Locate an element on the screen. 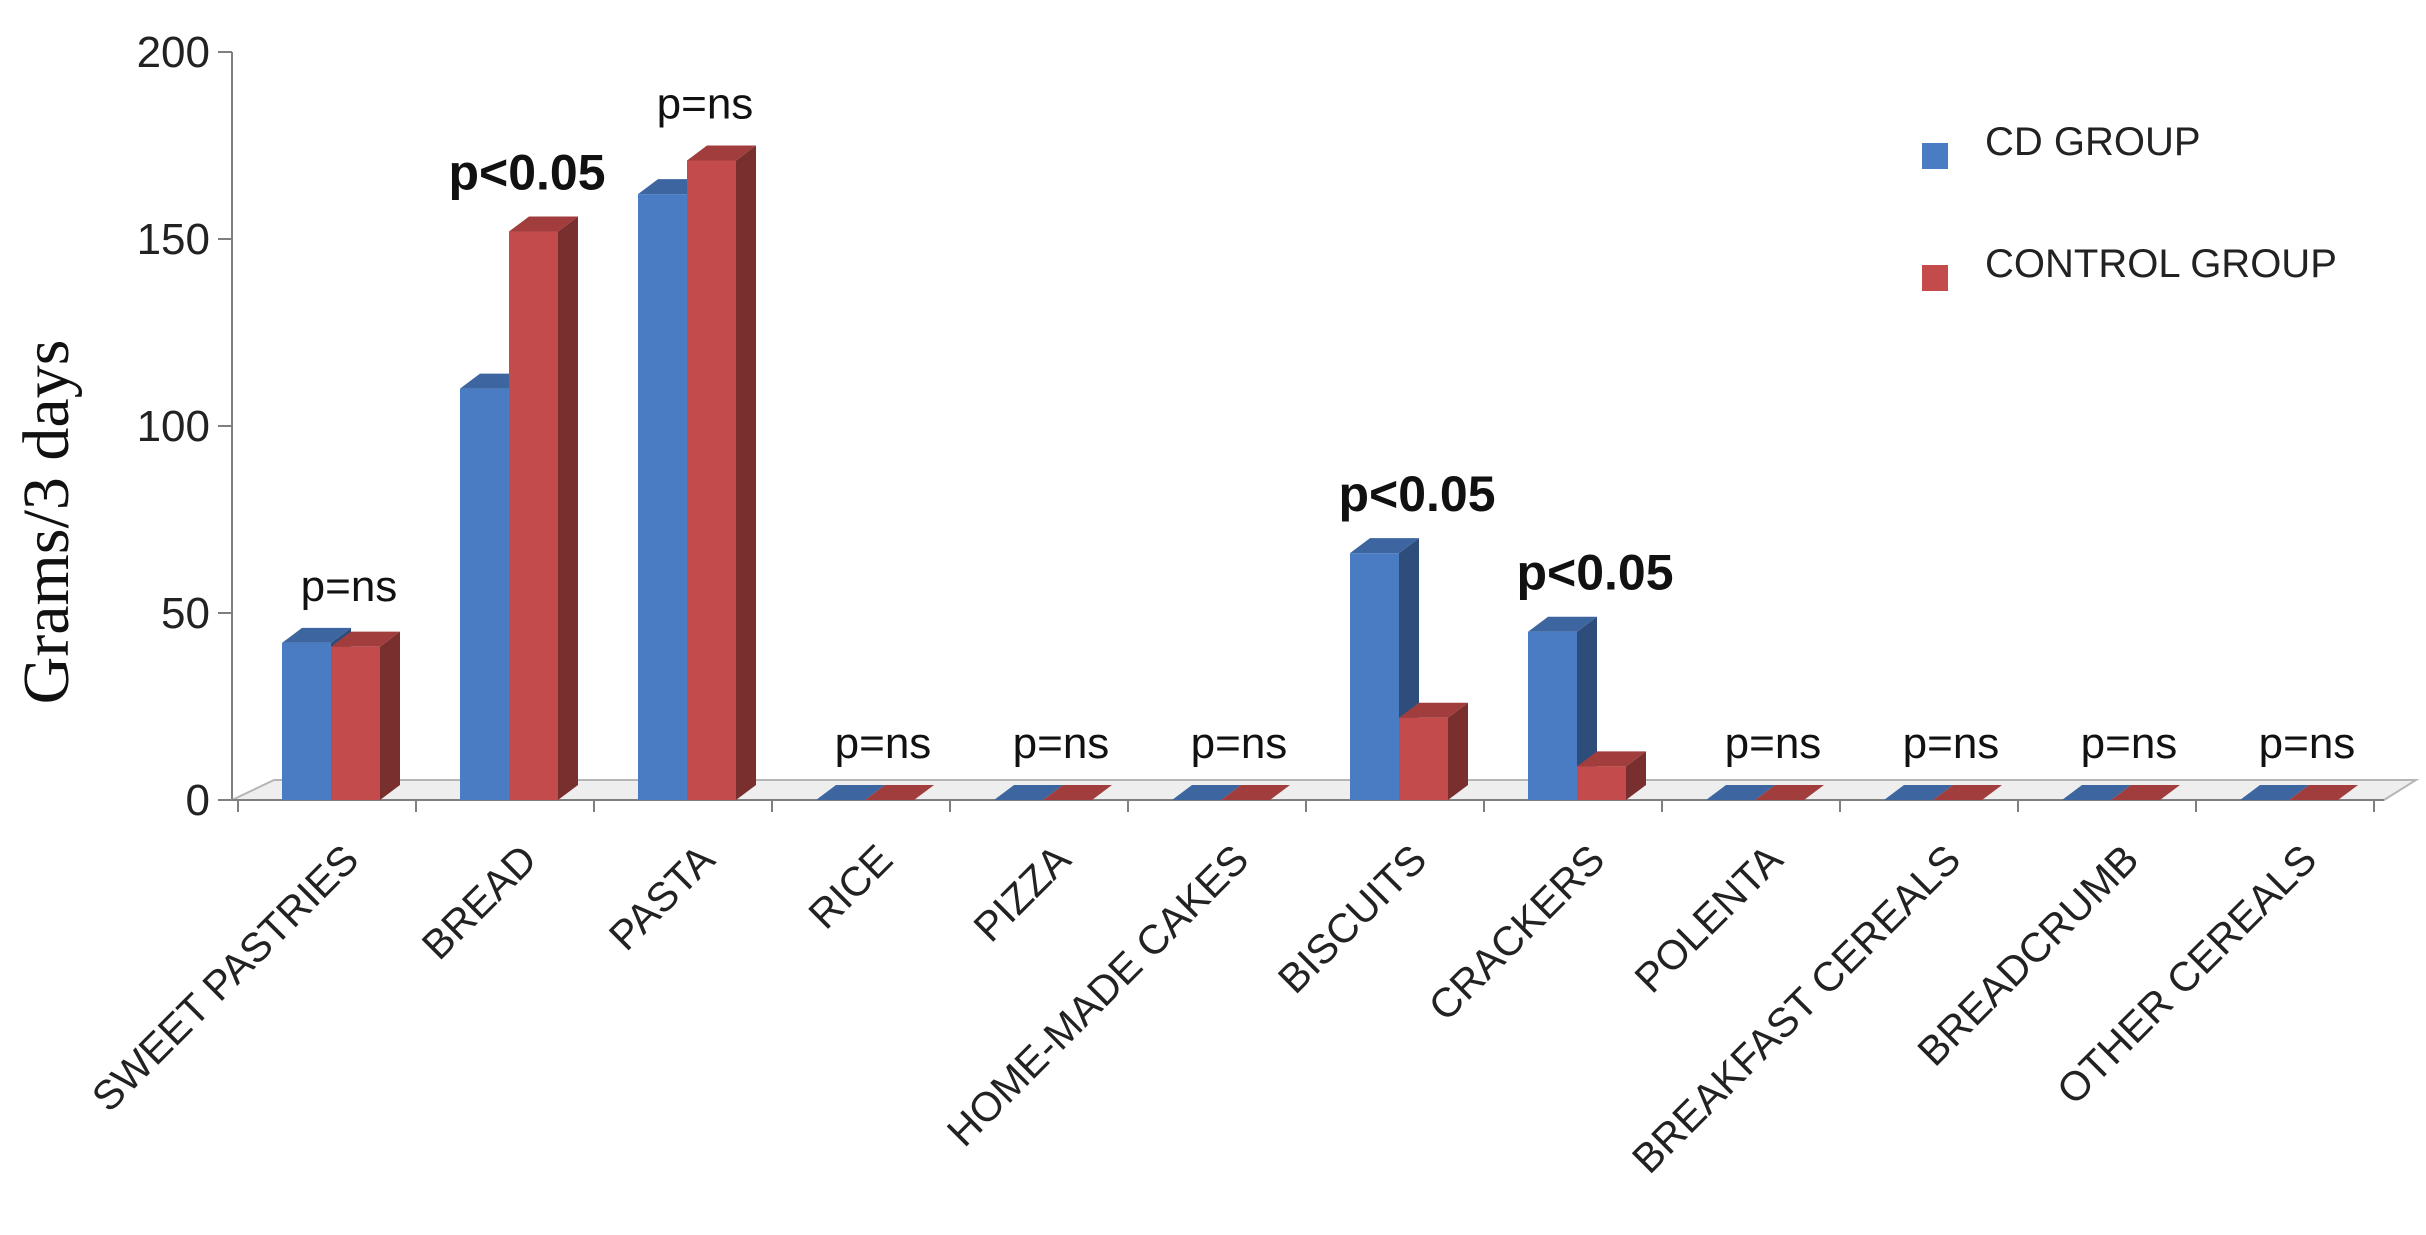 The width and height of the screenshot is (2426, 1235). x-category-label: PASTA is located at coordinates (662, 897).